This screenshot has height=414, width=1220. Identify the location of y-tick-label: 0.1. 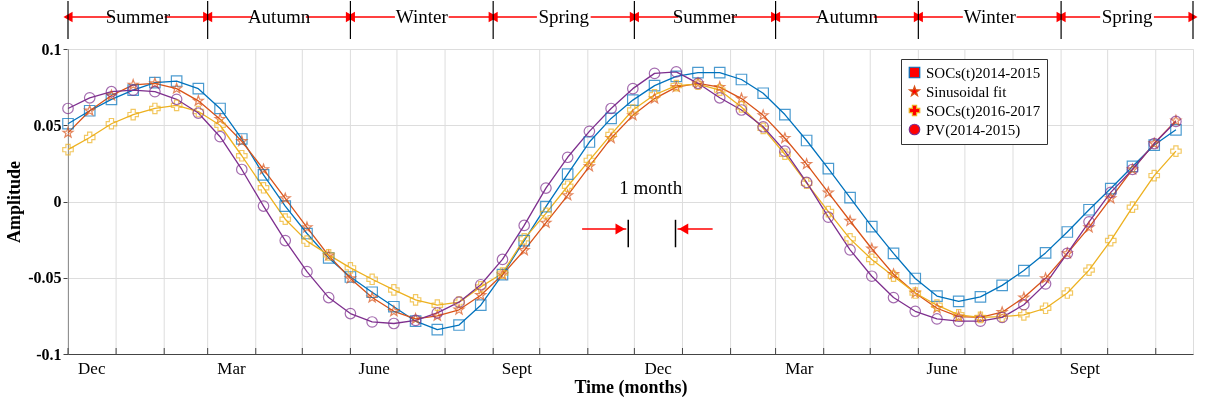
(51, 49).